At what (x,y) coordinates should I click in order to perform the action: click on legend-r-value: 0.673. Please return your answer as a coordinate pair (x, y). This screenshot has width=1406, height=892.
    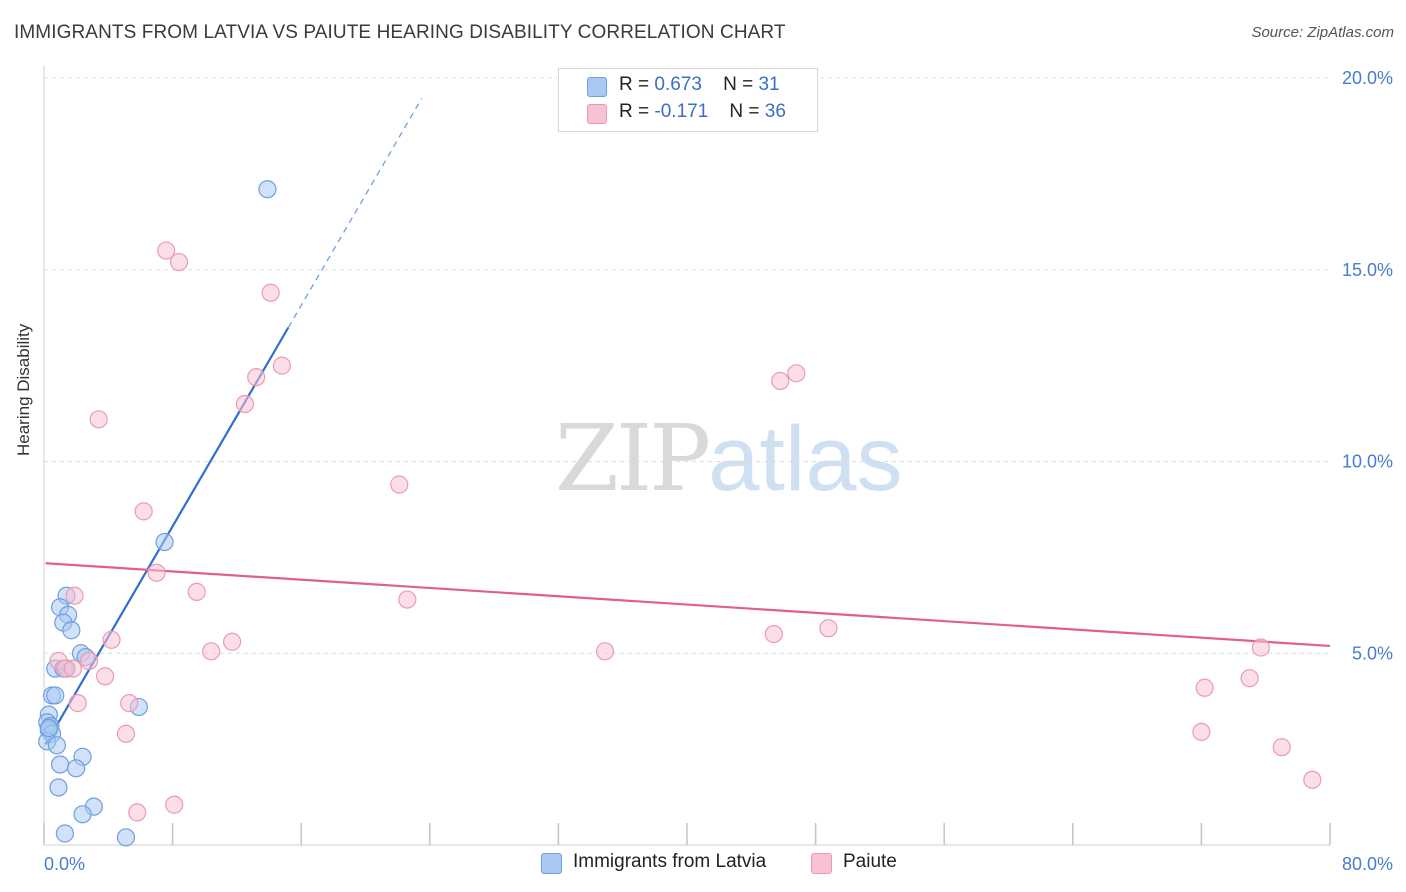
    Looking at the image, I should click on (678, 84).